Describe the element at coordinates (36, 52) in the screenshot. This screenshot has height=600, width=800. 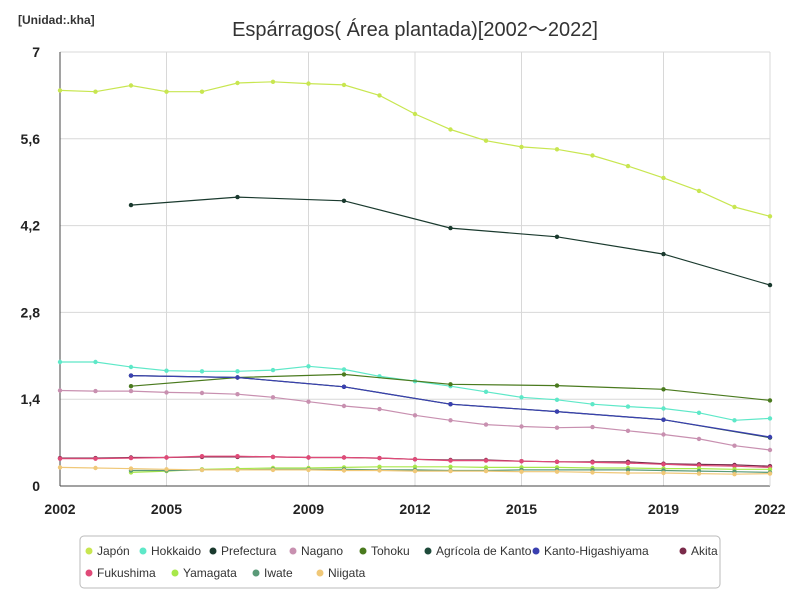
I see `y-tick-label: 7` at that location.